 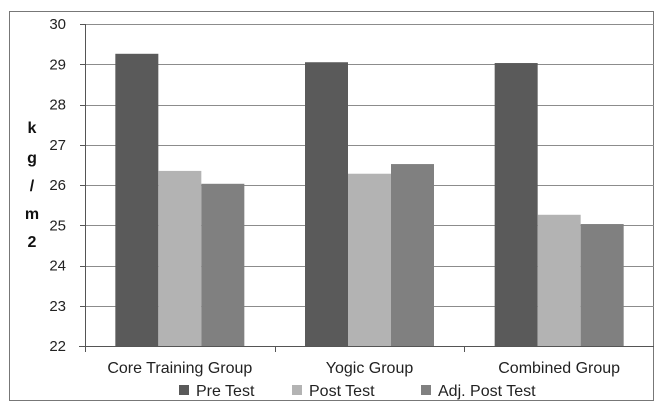 What do you see at coordinates (342, 391) in the screenshot?
I see `legend-label: Post Test` at bounding box center [342, 391].